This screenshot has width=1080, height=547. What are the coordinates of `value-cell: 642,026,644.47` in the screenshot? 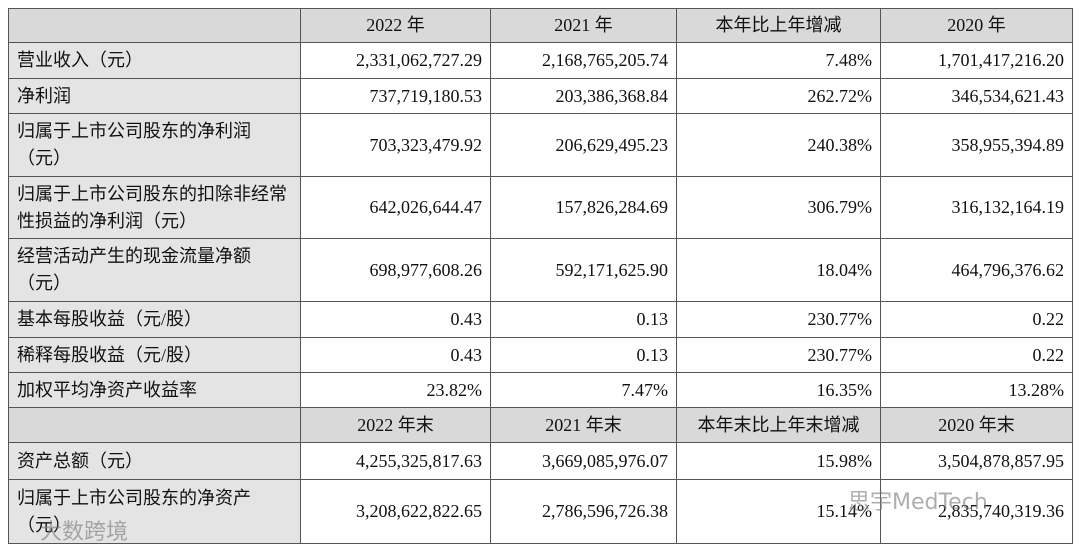 It's located at (395, 207).